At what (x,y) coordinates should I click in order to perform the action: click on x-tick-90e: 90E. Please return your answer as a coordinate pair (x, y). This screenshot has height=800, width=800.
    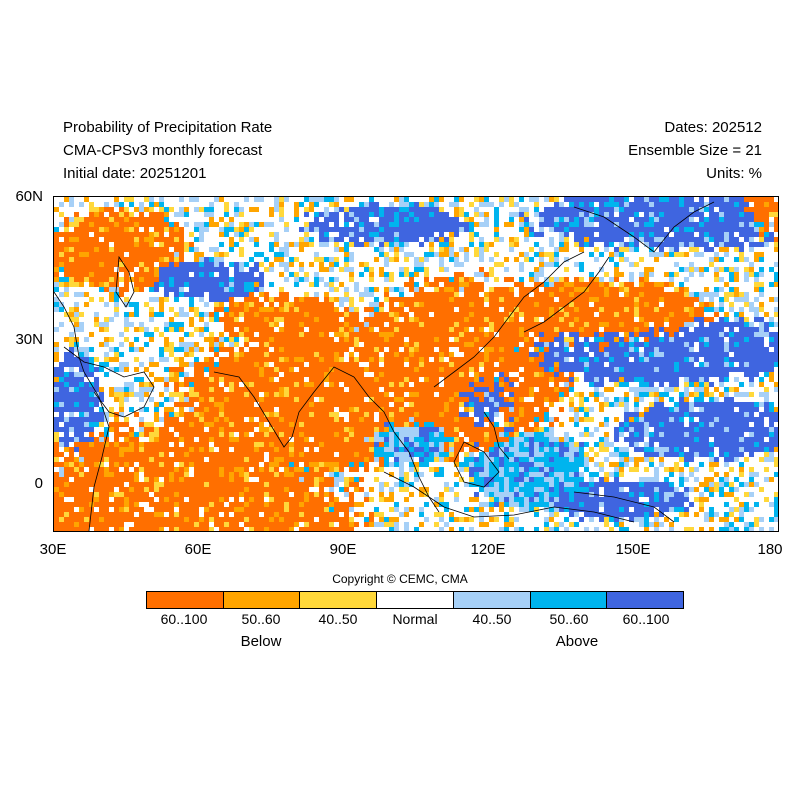
    Looking at the image, I should click on (343, 549).